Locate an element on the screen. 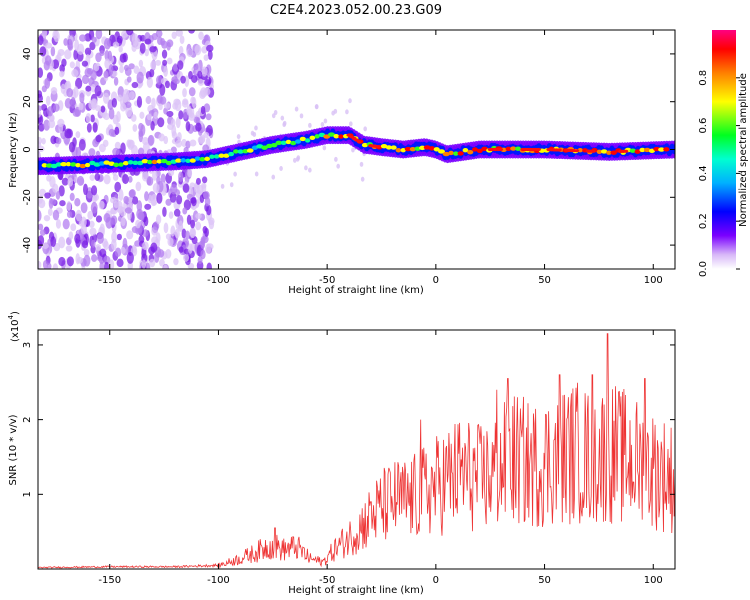 The image size is (750, 600). figure-title: C2E4.2023.052.00.23.G09 is located at coordinates (356, 10).